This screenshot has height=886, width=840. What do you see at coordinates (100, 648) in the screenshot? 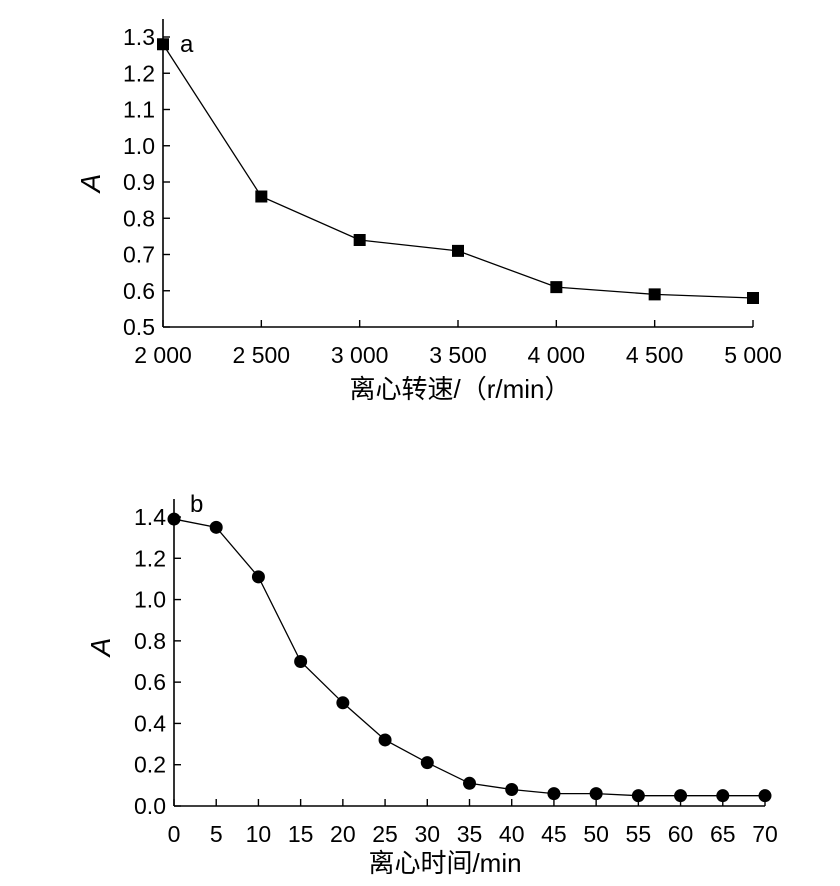
I see `panel-b-y-axis-title: A` at bounding box center [100, 648].